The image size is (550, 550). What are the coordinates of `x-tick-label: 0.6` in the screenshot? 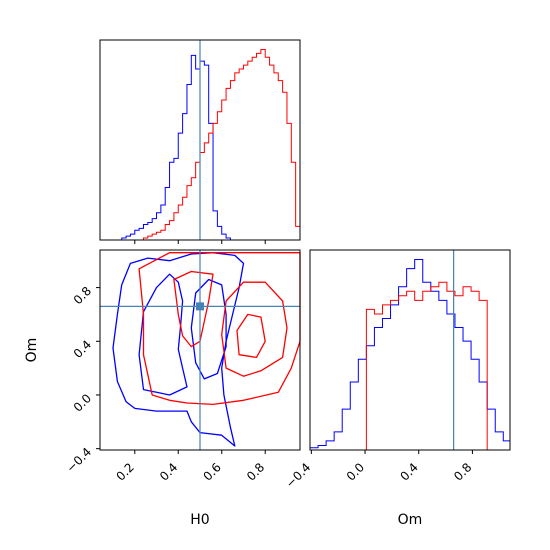 It's located at (211, 471).